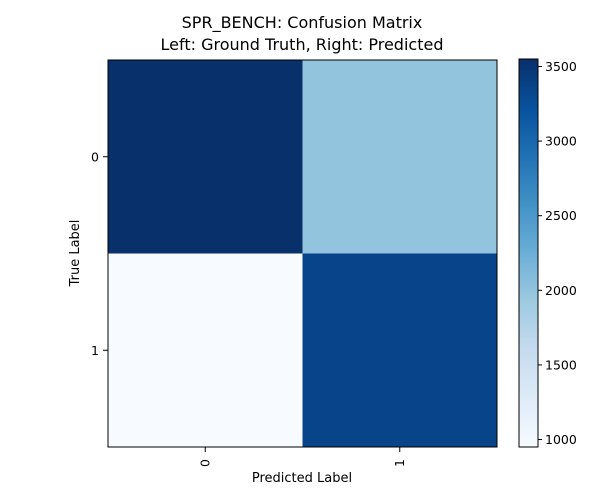 The image size is (600, 500). I want to click on colorbar, so click(528, 253).